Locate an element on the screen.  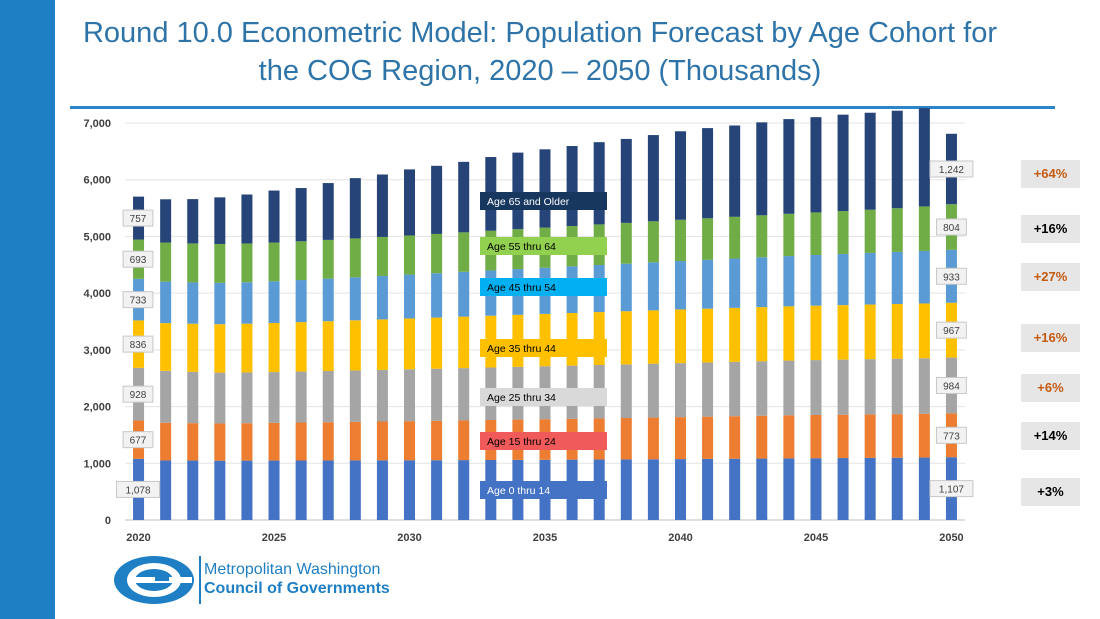
end-value-label: 804 is located at coordinates (951, 228).